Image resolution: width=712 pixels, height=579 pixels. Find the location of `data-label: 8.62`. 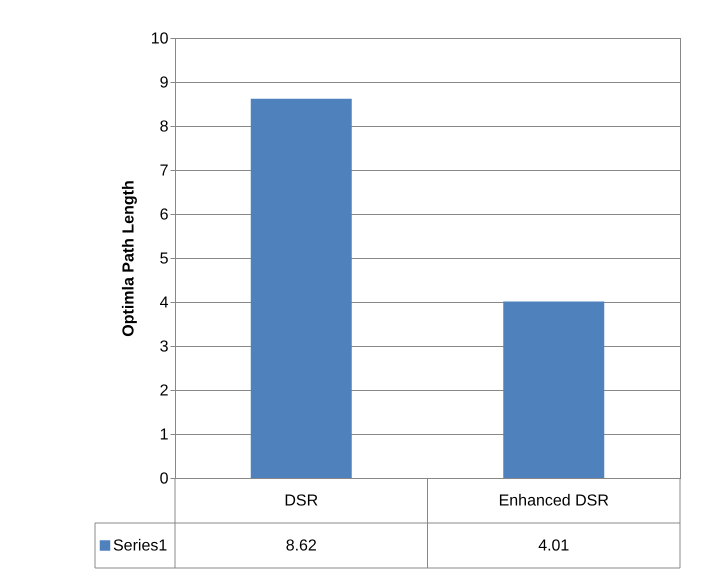

data-label: 8.62 is located at coordinates (301, 546).